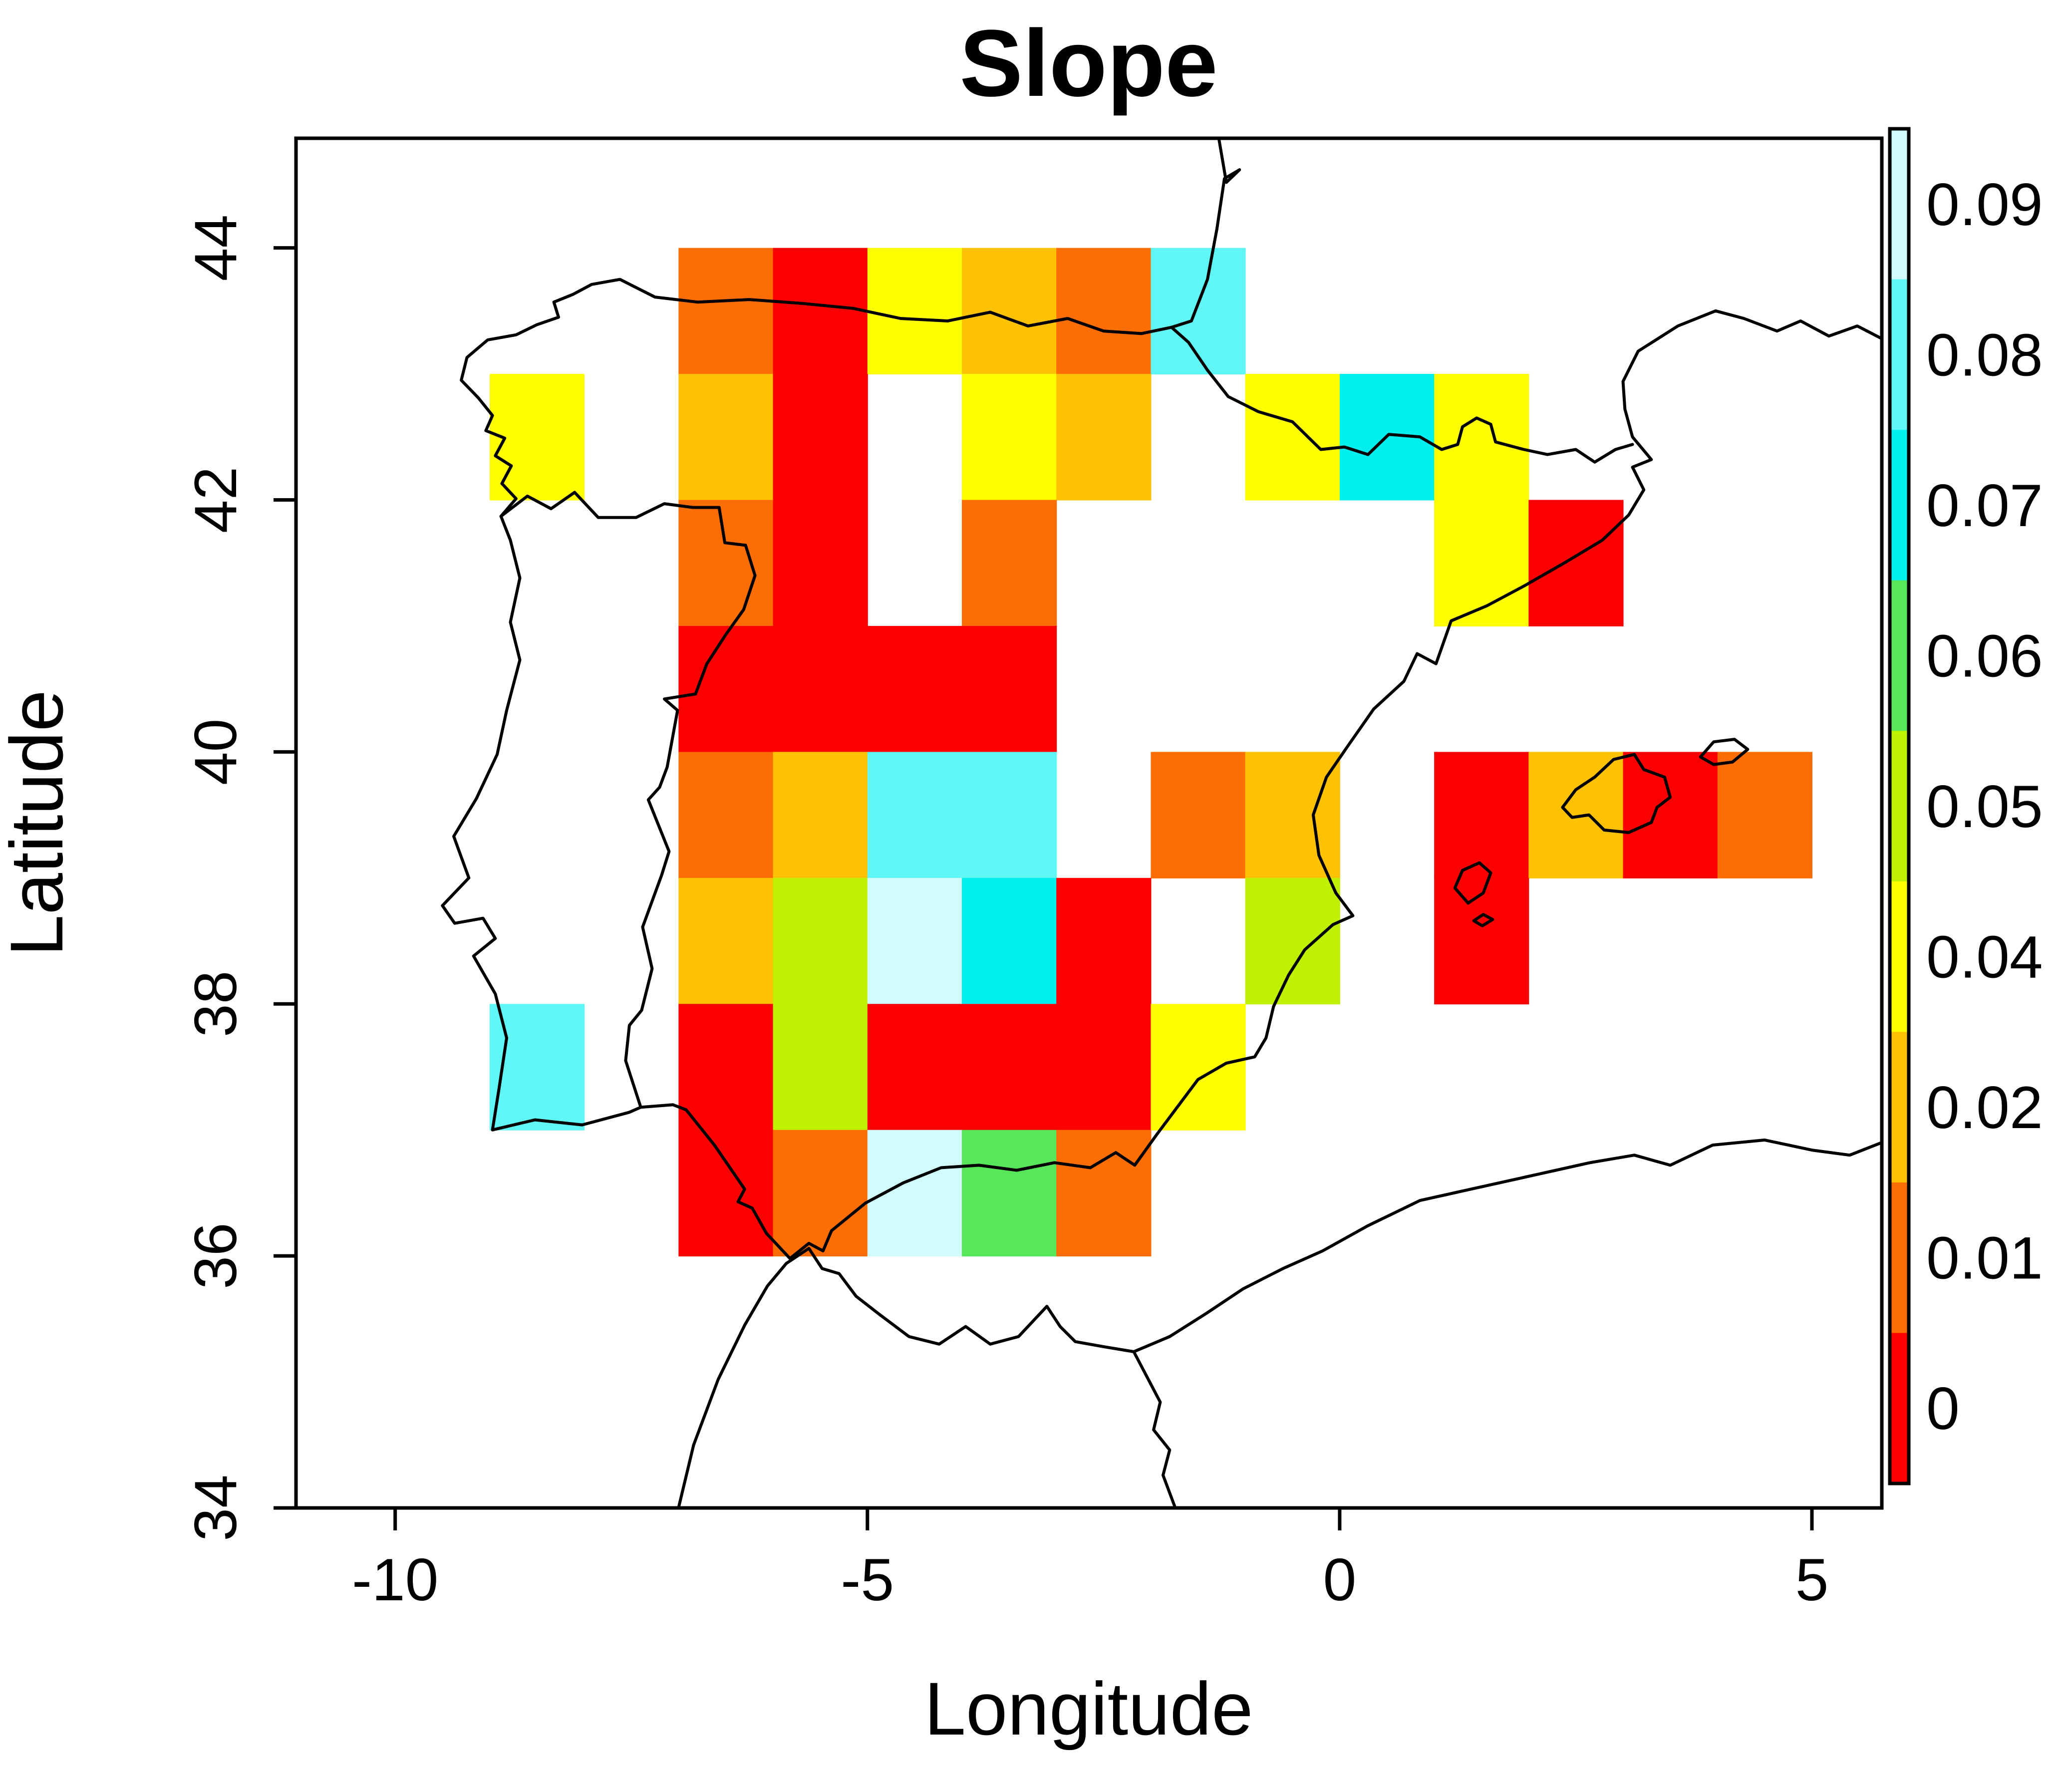 The width and height of the screenshot is (2072, 1767). I want to click on colorbar-frame, so click(1900, 806).